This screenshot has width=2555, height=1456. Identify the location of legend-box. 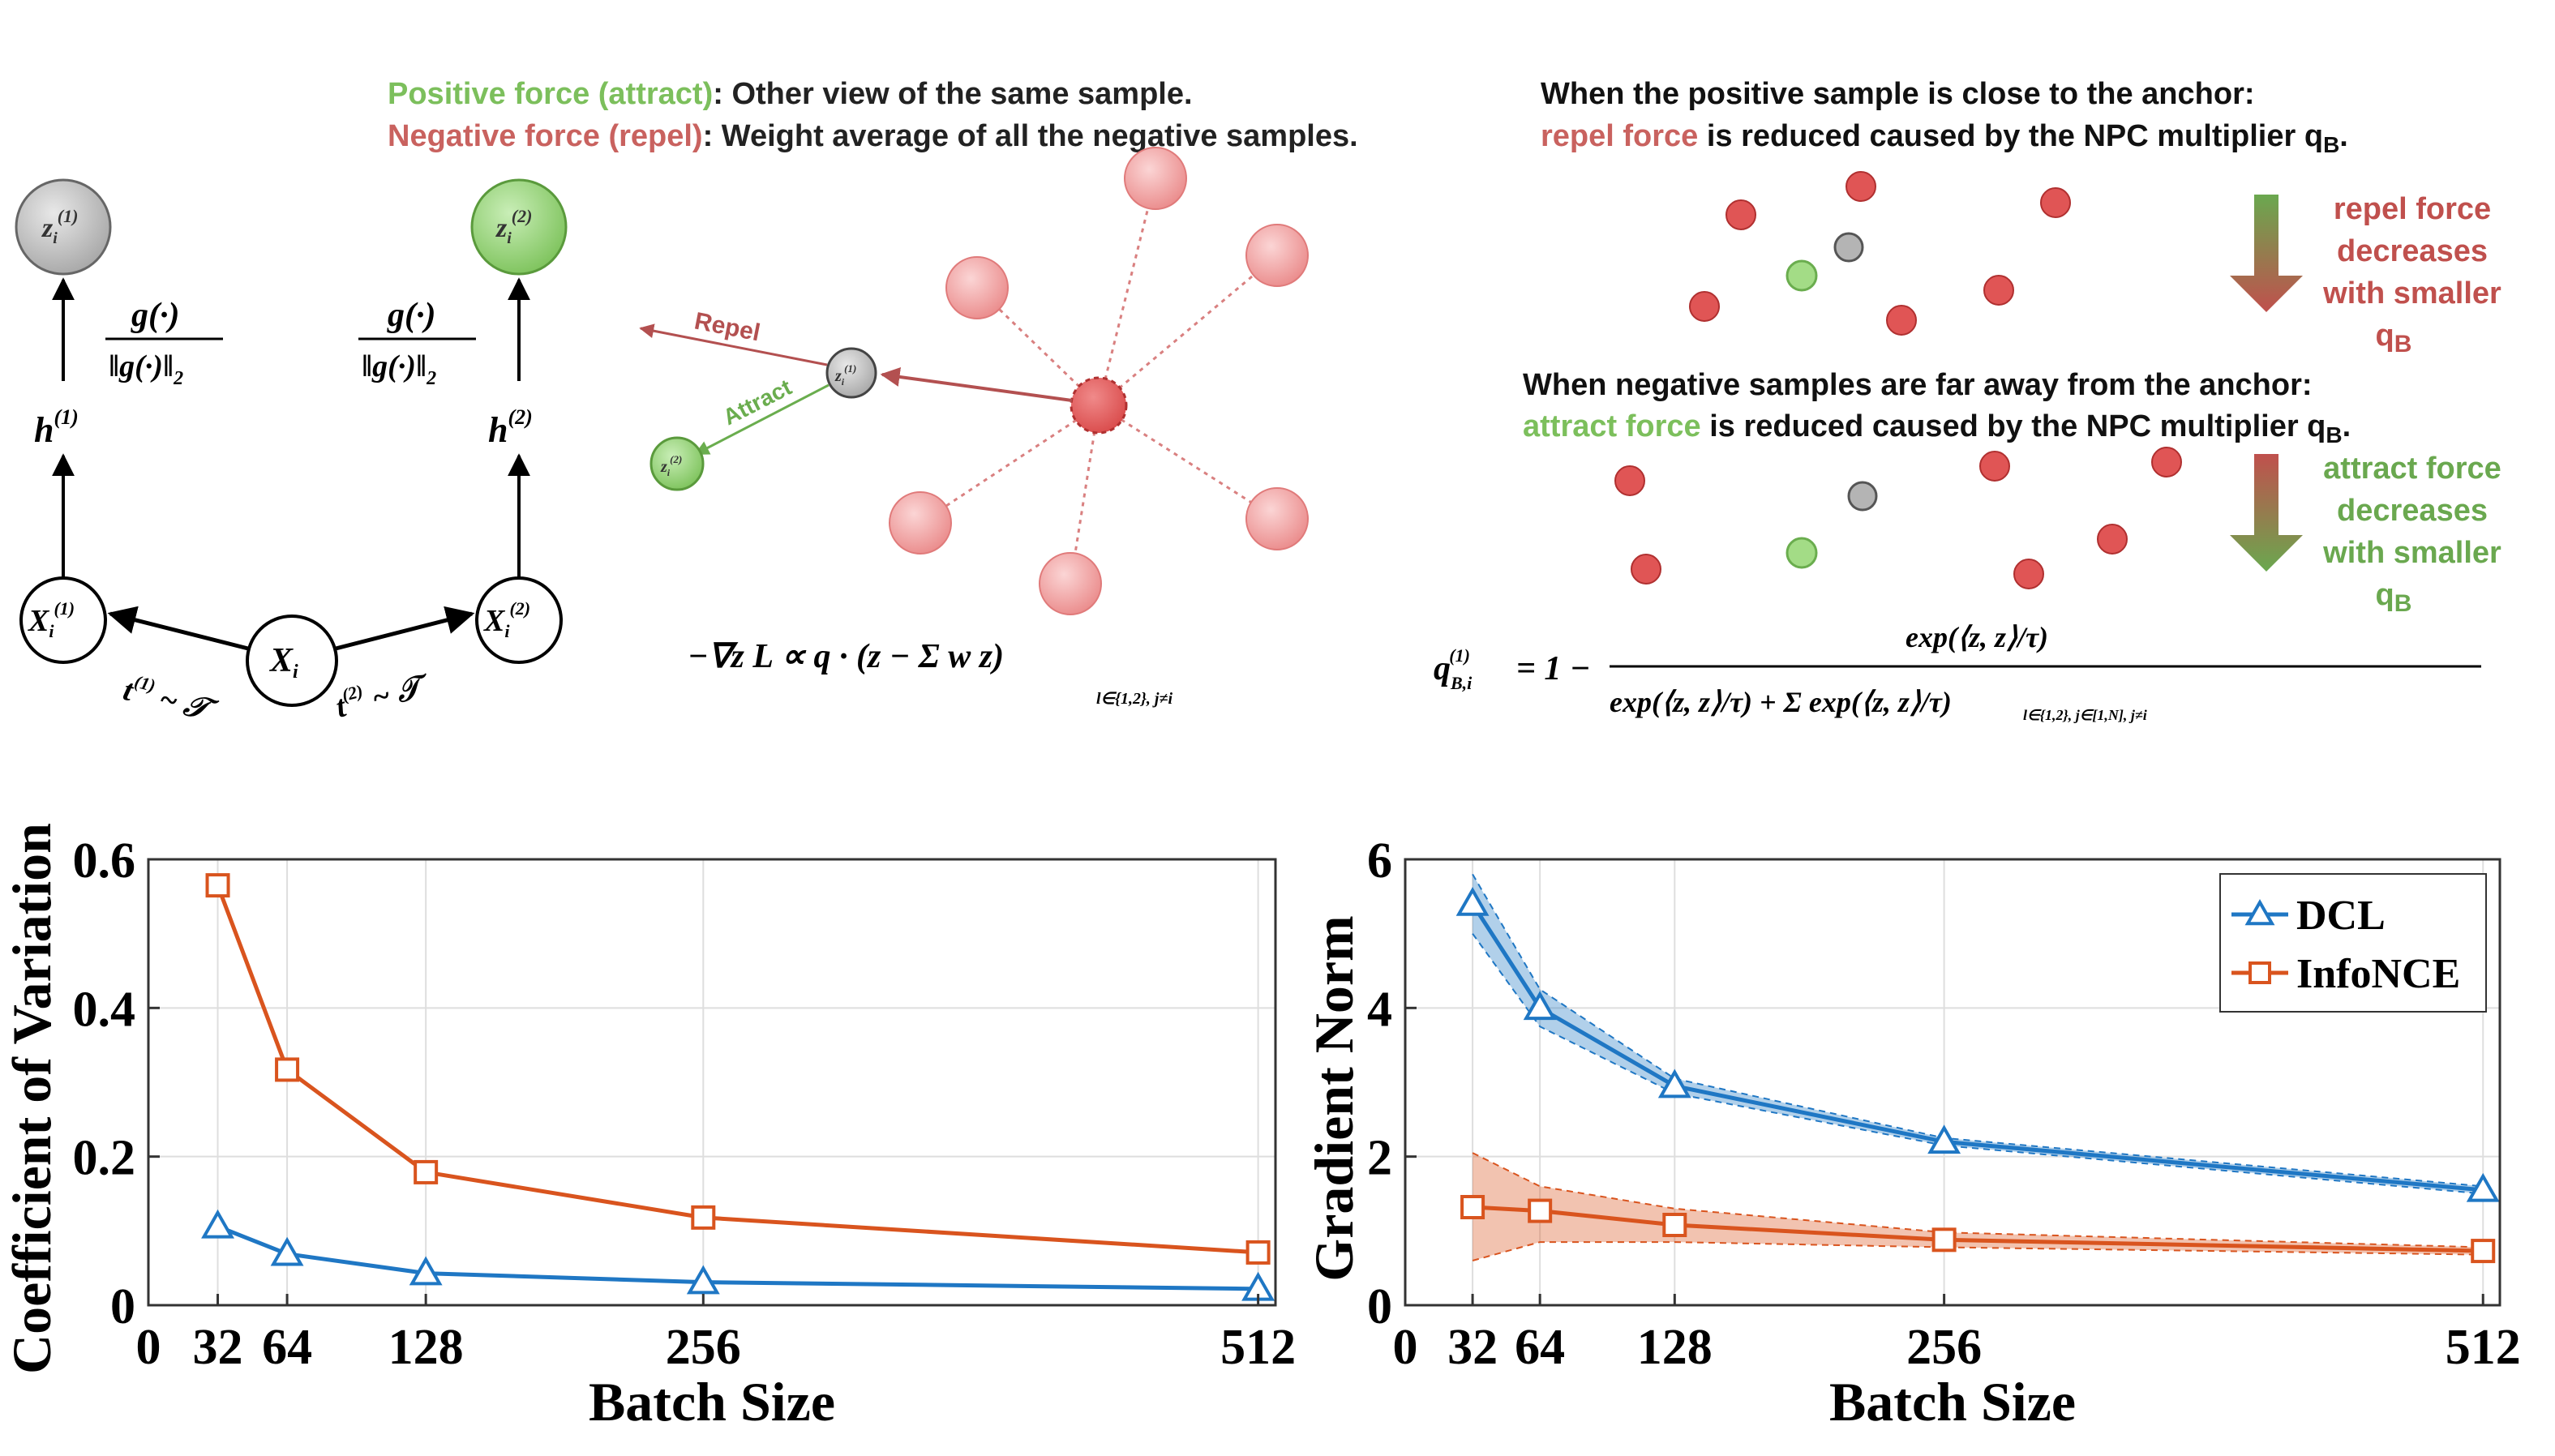
(2353, 943).